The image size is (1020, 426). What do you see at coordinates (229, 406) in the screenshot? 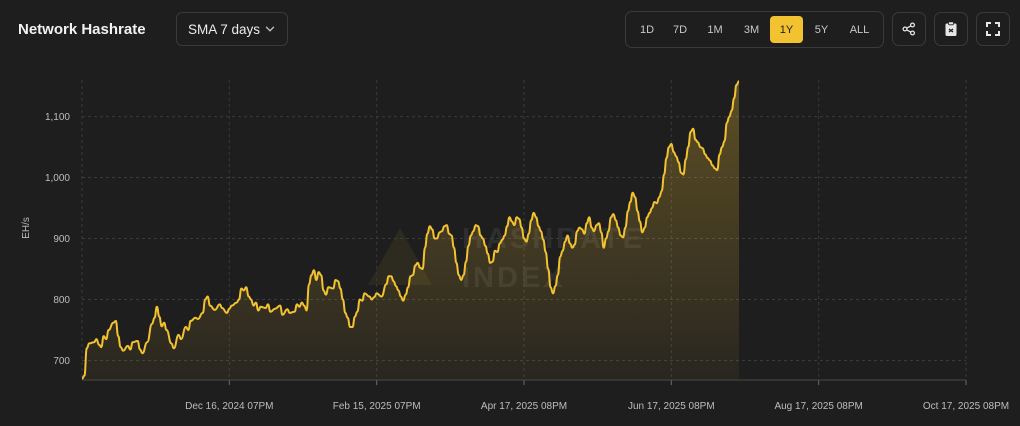
I see `x-tick-label: Dec 16, 2024 07PM` at bounding box center [229, 406].